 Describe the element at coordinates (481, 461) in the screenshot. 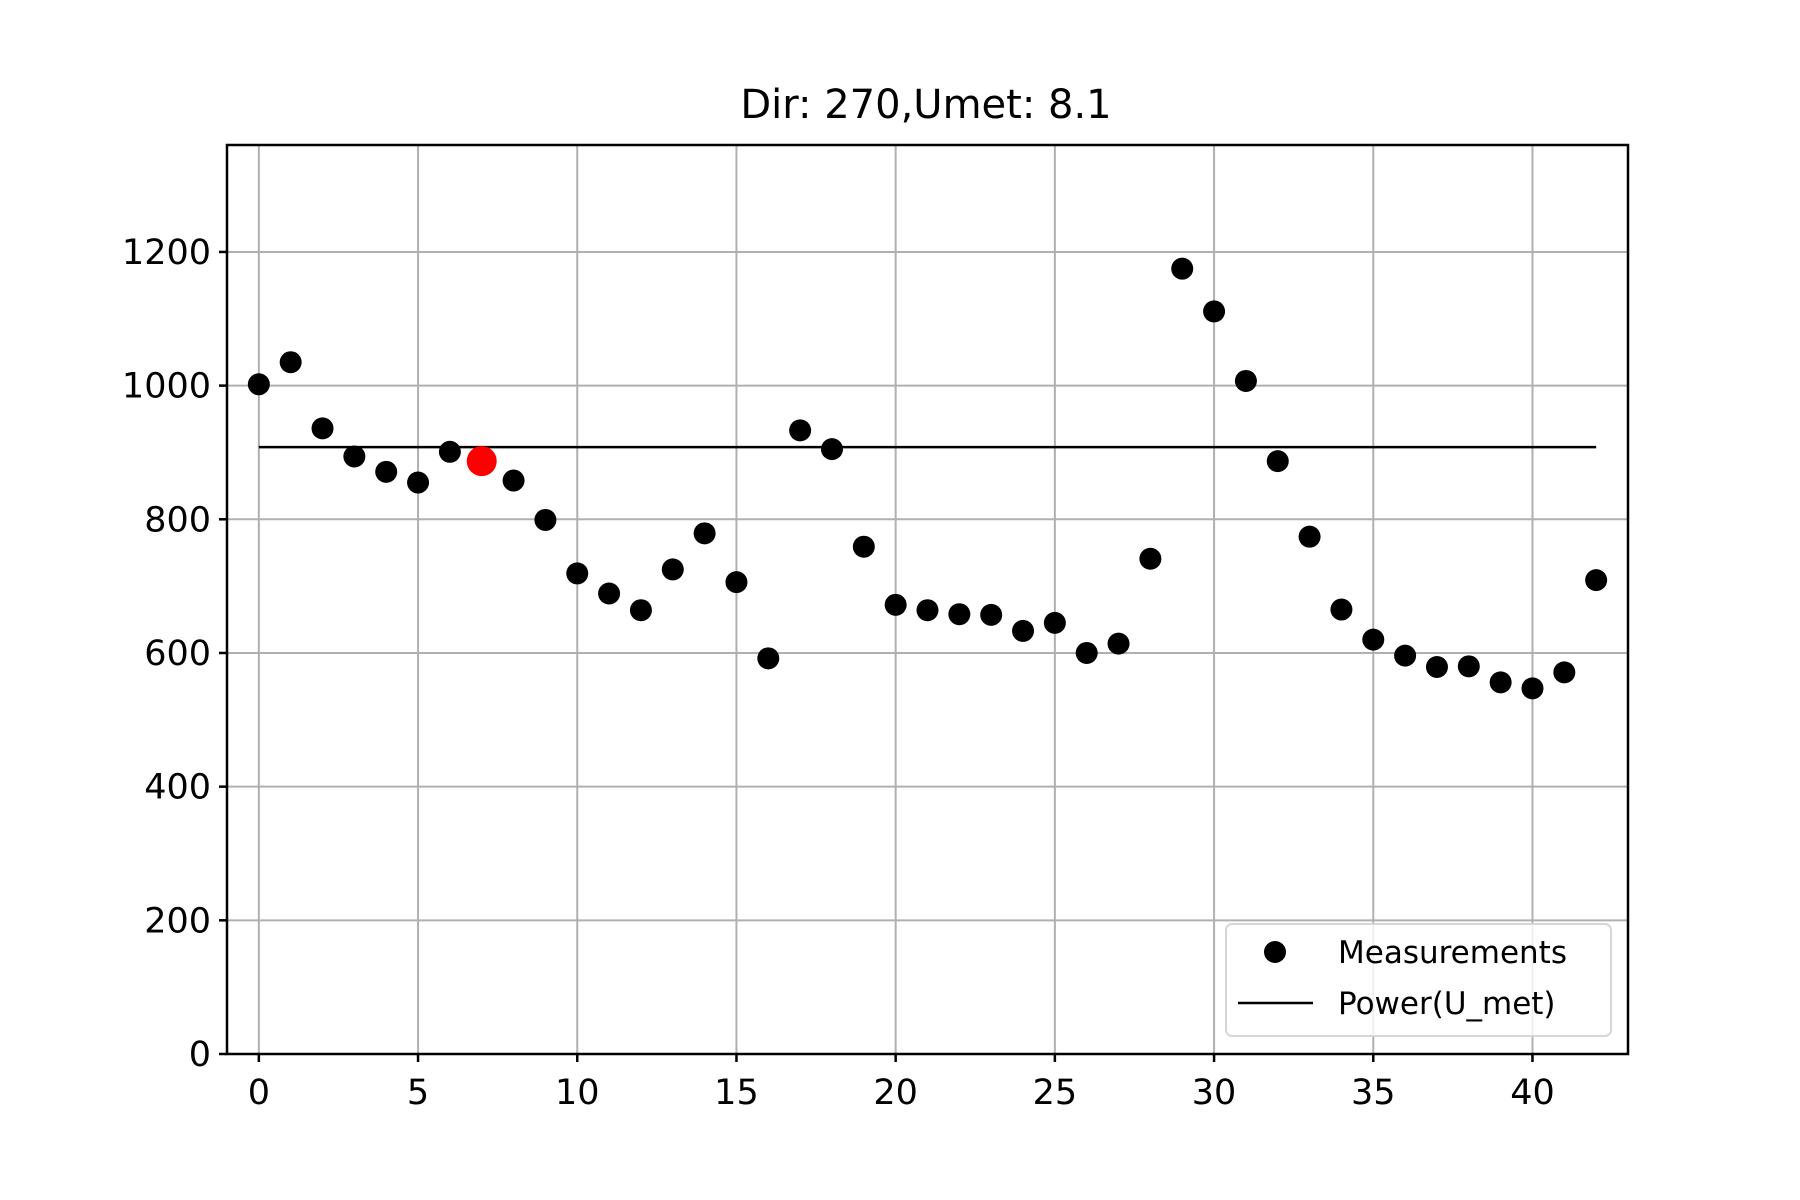

I see `highlighted-measurement-point` at that location.